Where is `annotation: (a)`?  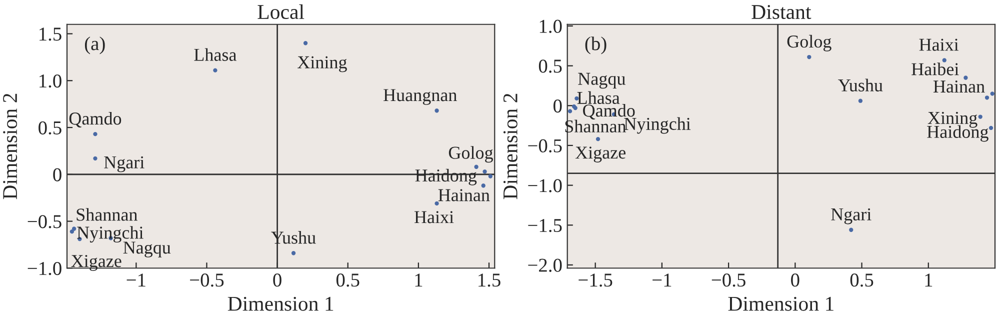
annotation: (a) is located at coordinates (94, 45).